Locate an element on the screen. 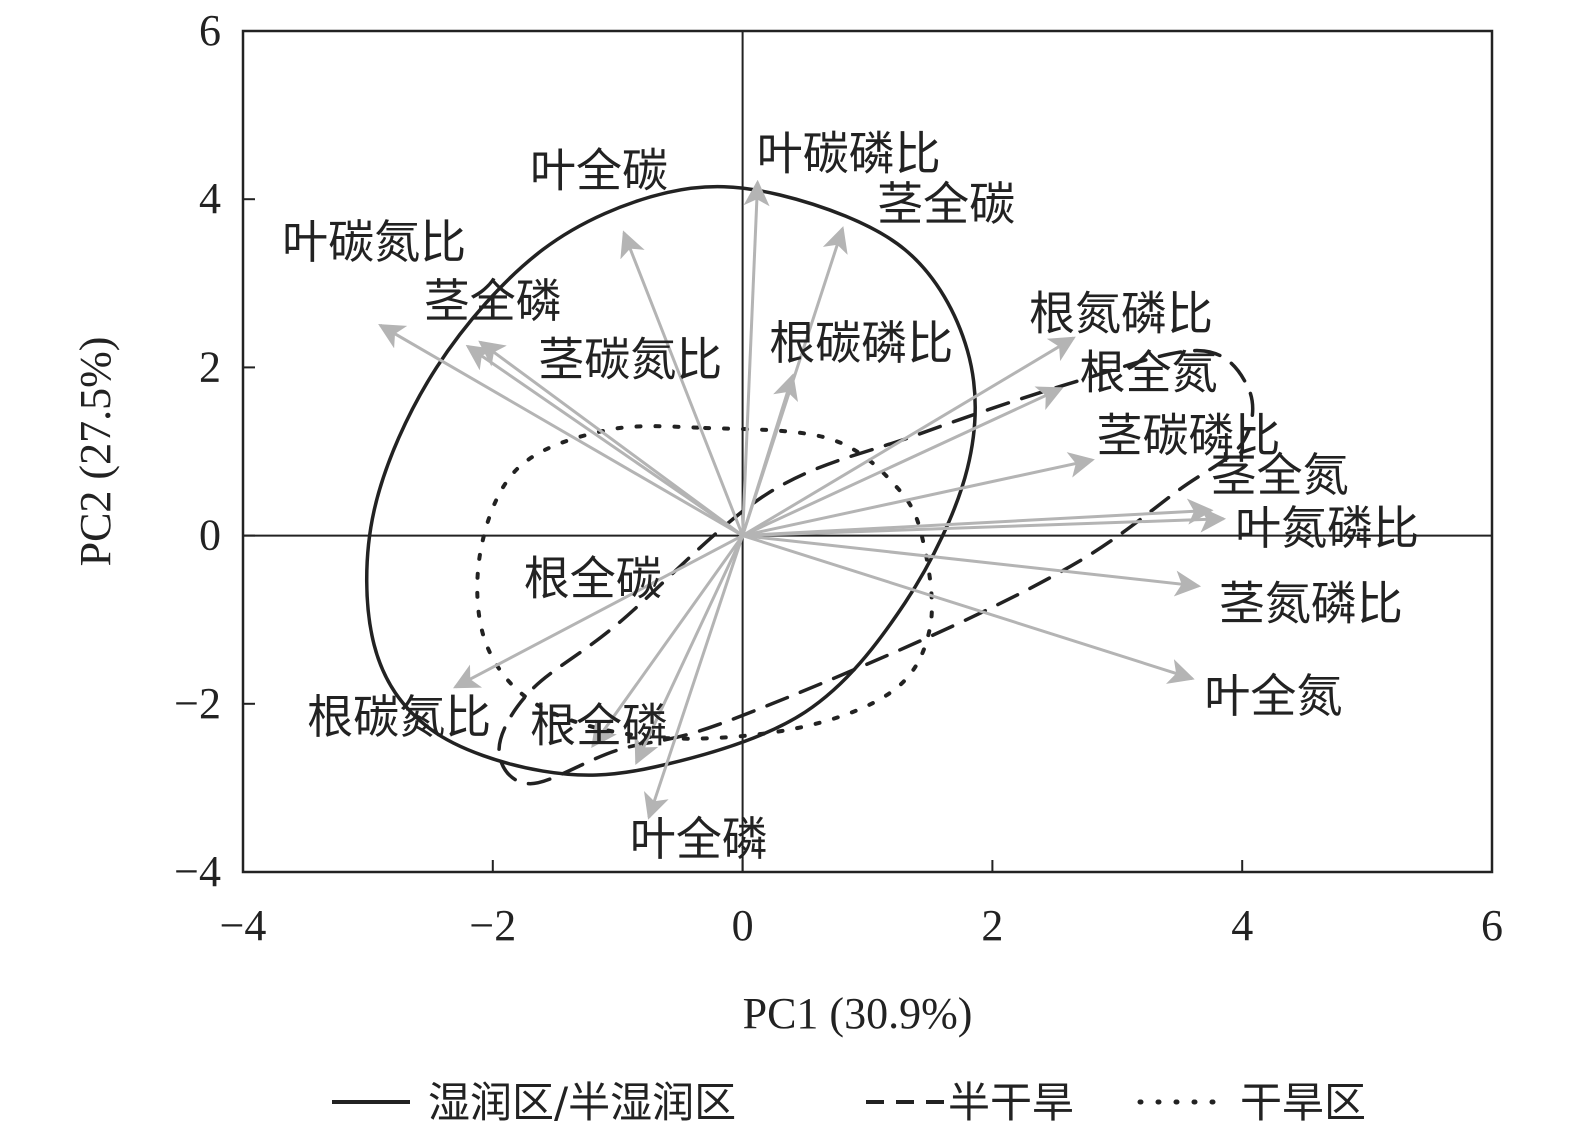 This screenshot has width=1575, height=1132. vector-label: 根全碳 is located at coordinates (593, 578).